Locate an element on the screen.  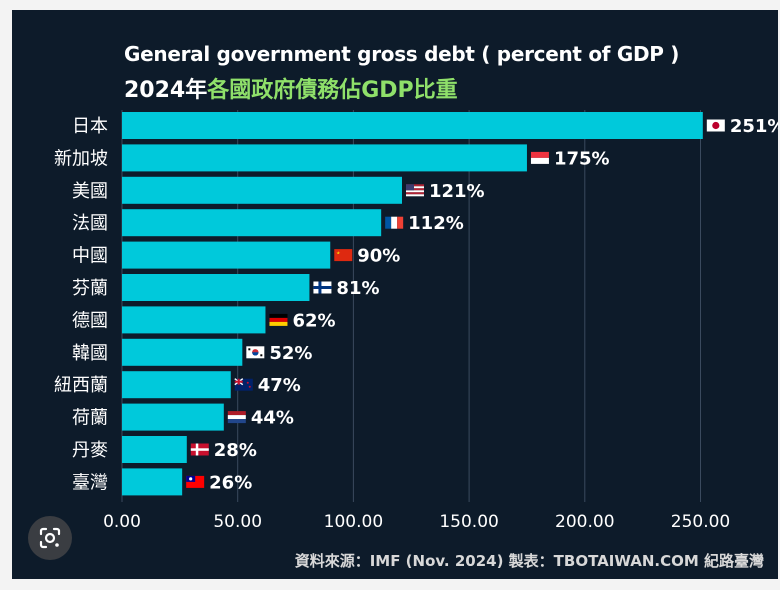
lens-search-button is located at coordinates (50, 538).